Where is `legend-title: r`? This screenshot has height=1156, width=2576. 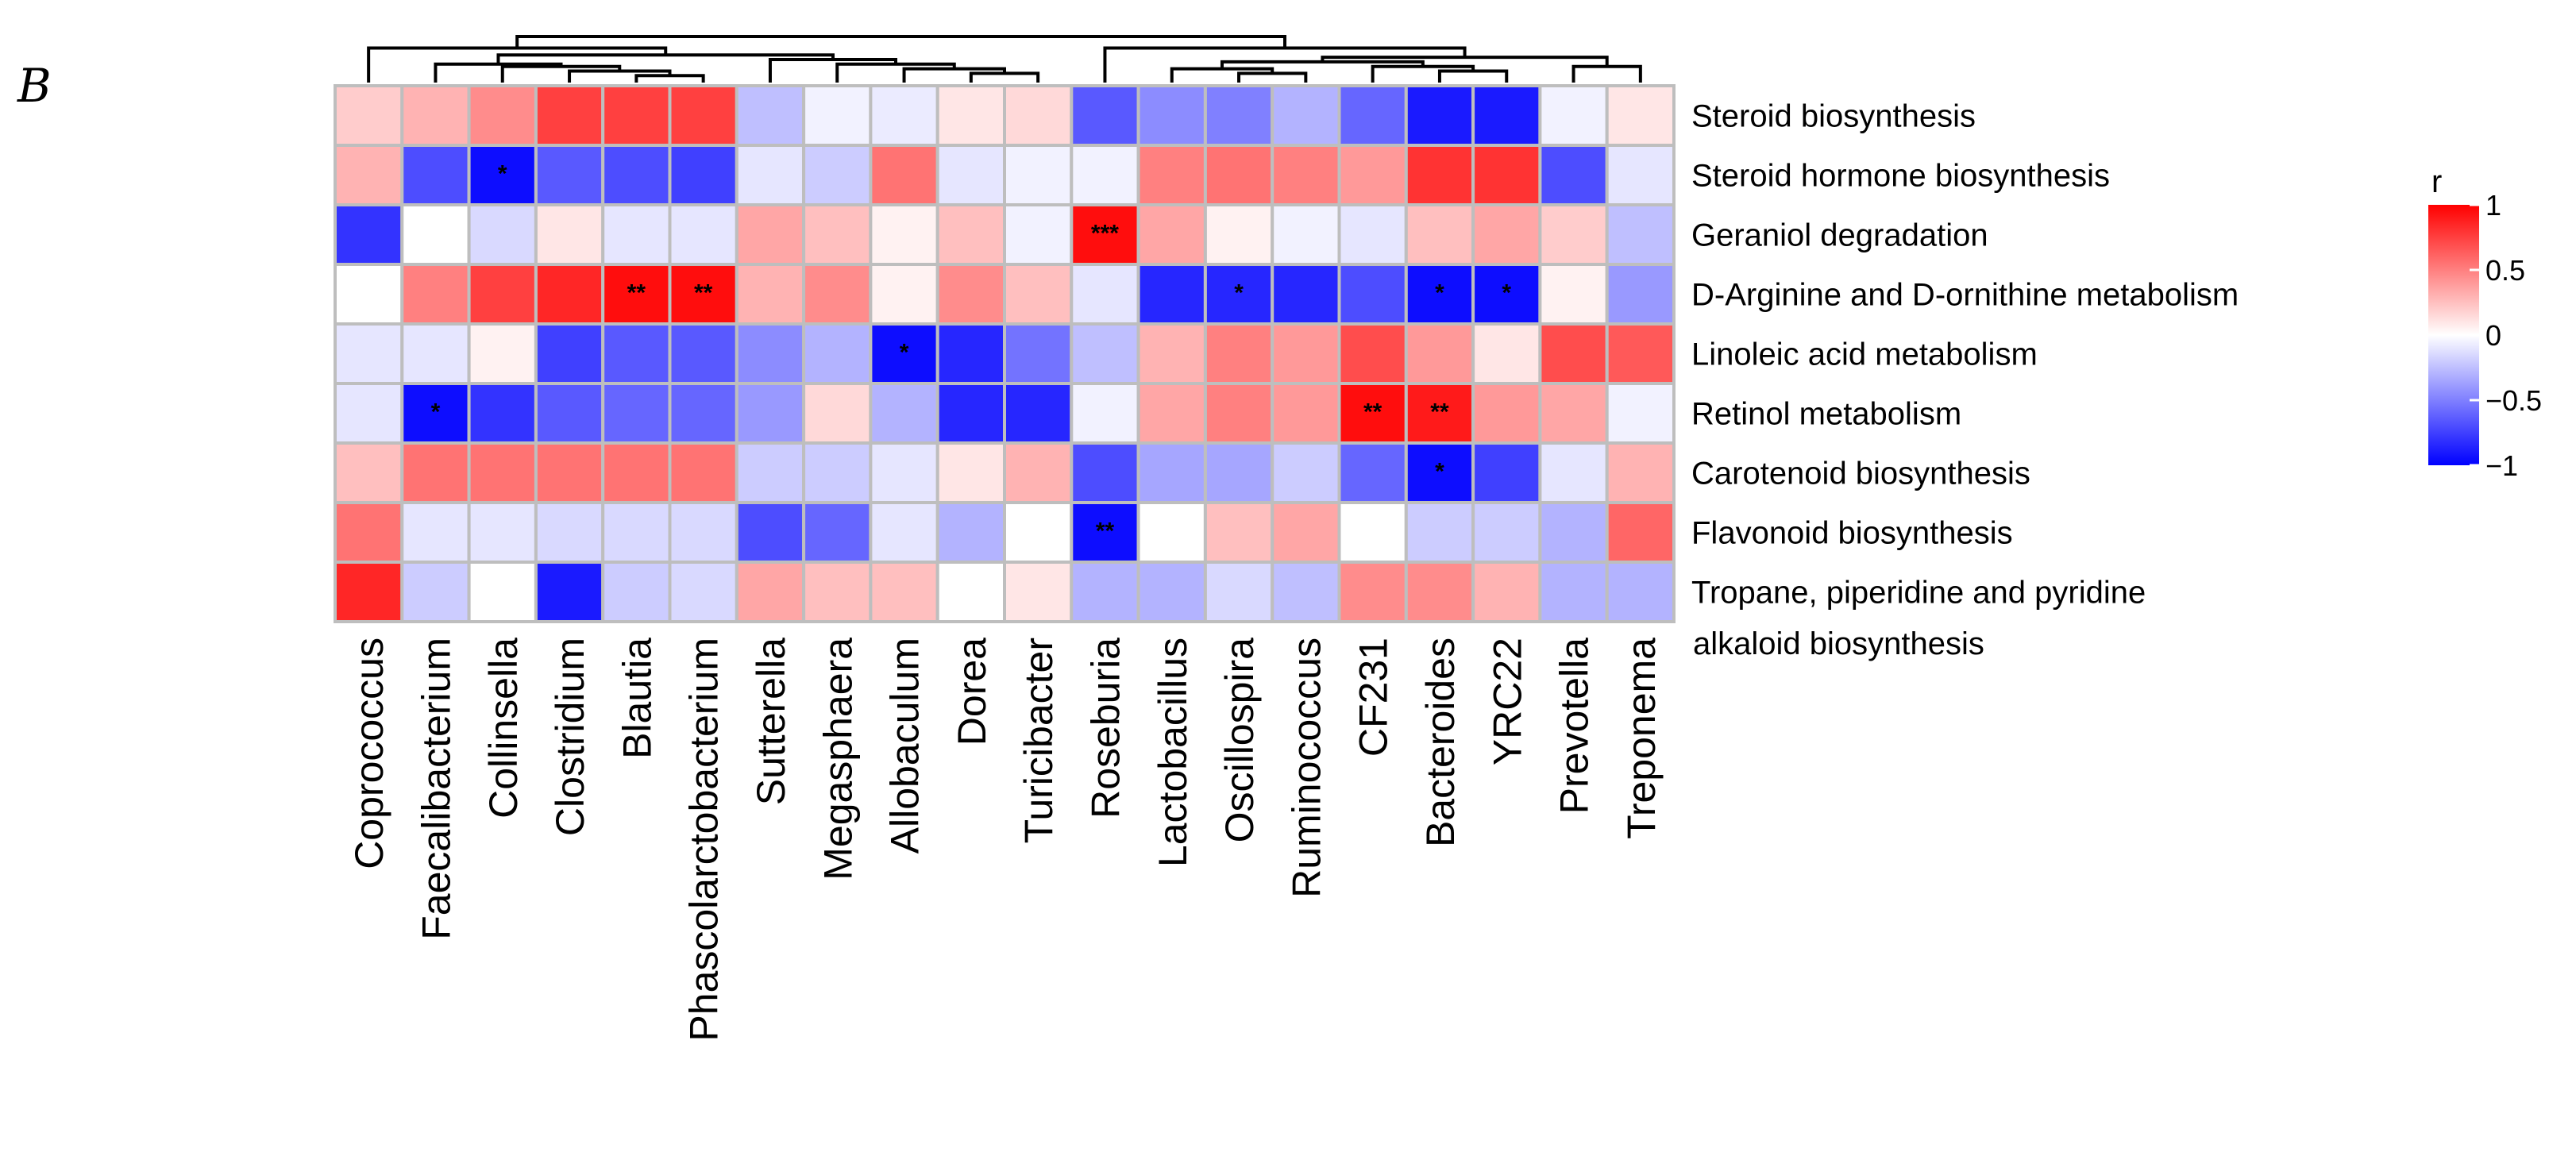 legend-title: r is located at coordinates (2436, 181).